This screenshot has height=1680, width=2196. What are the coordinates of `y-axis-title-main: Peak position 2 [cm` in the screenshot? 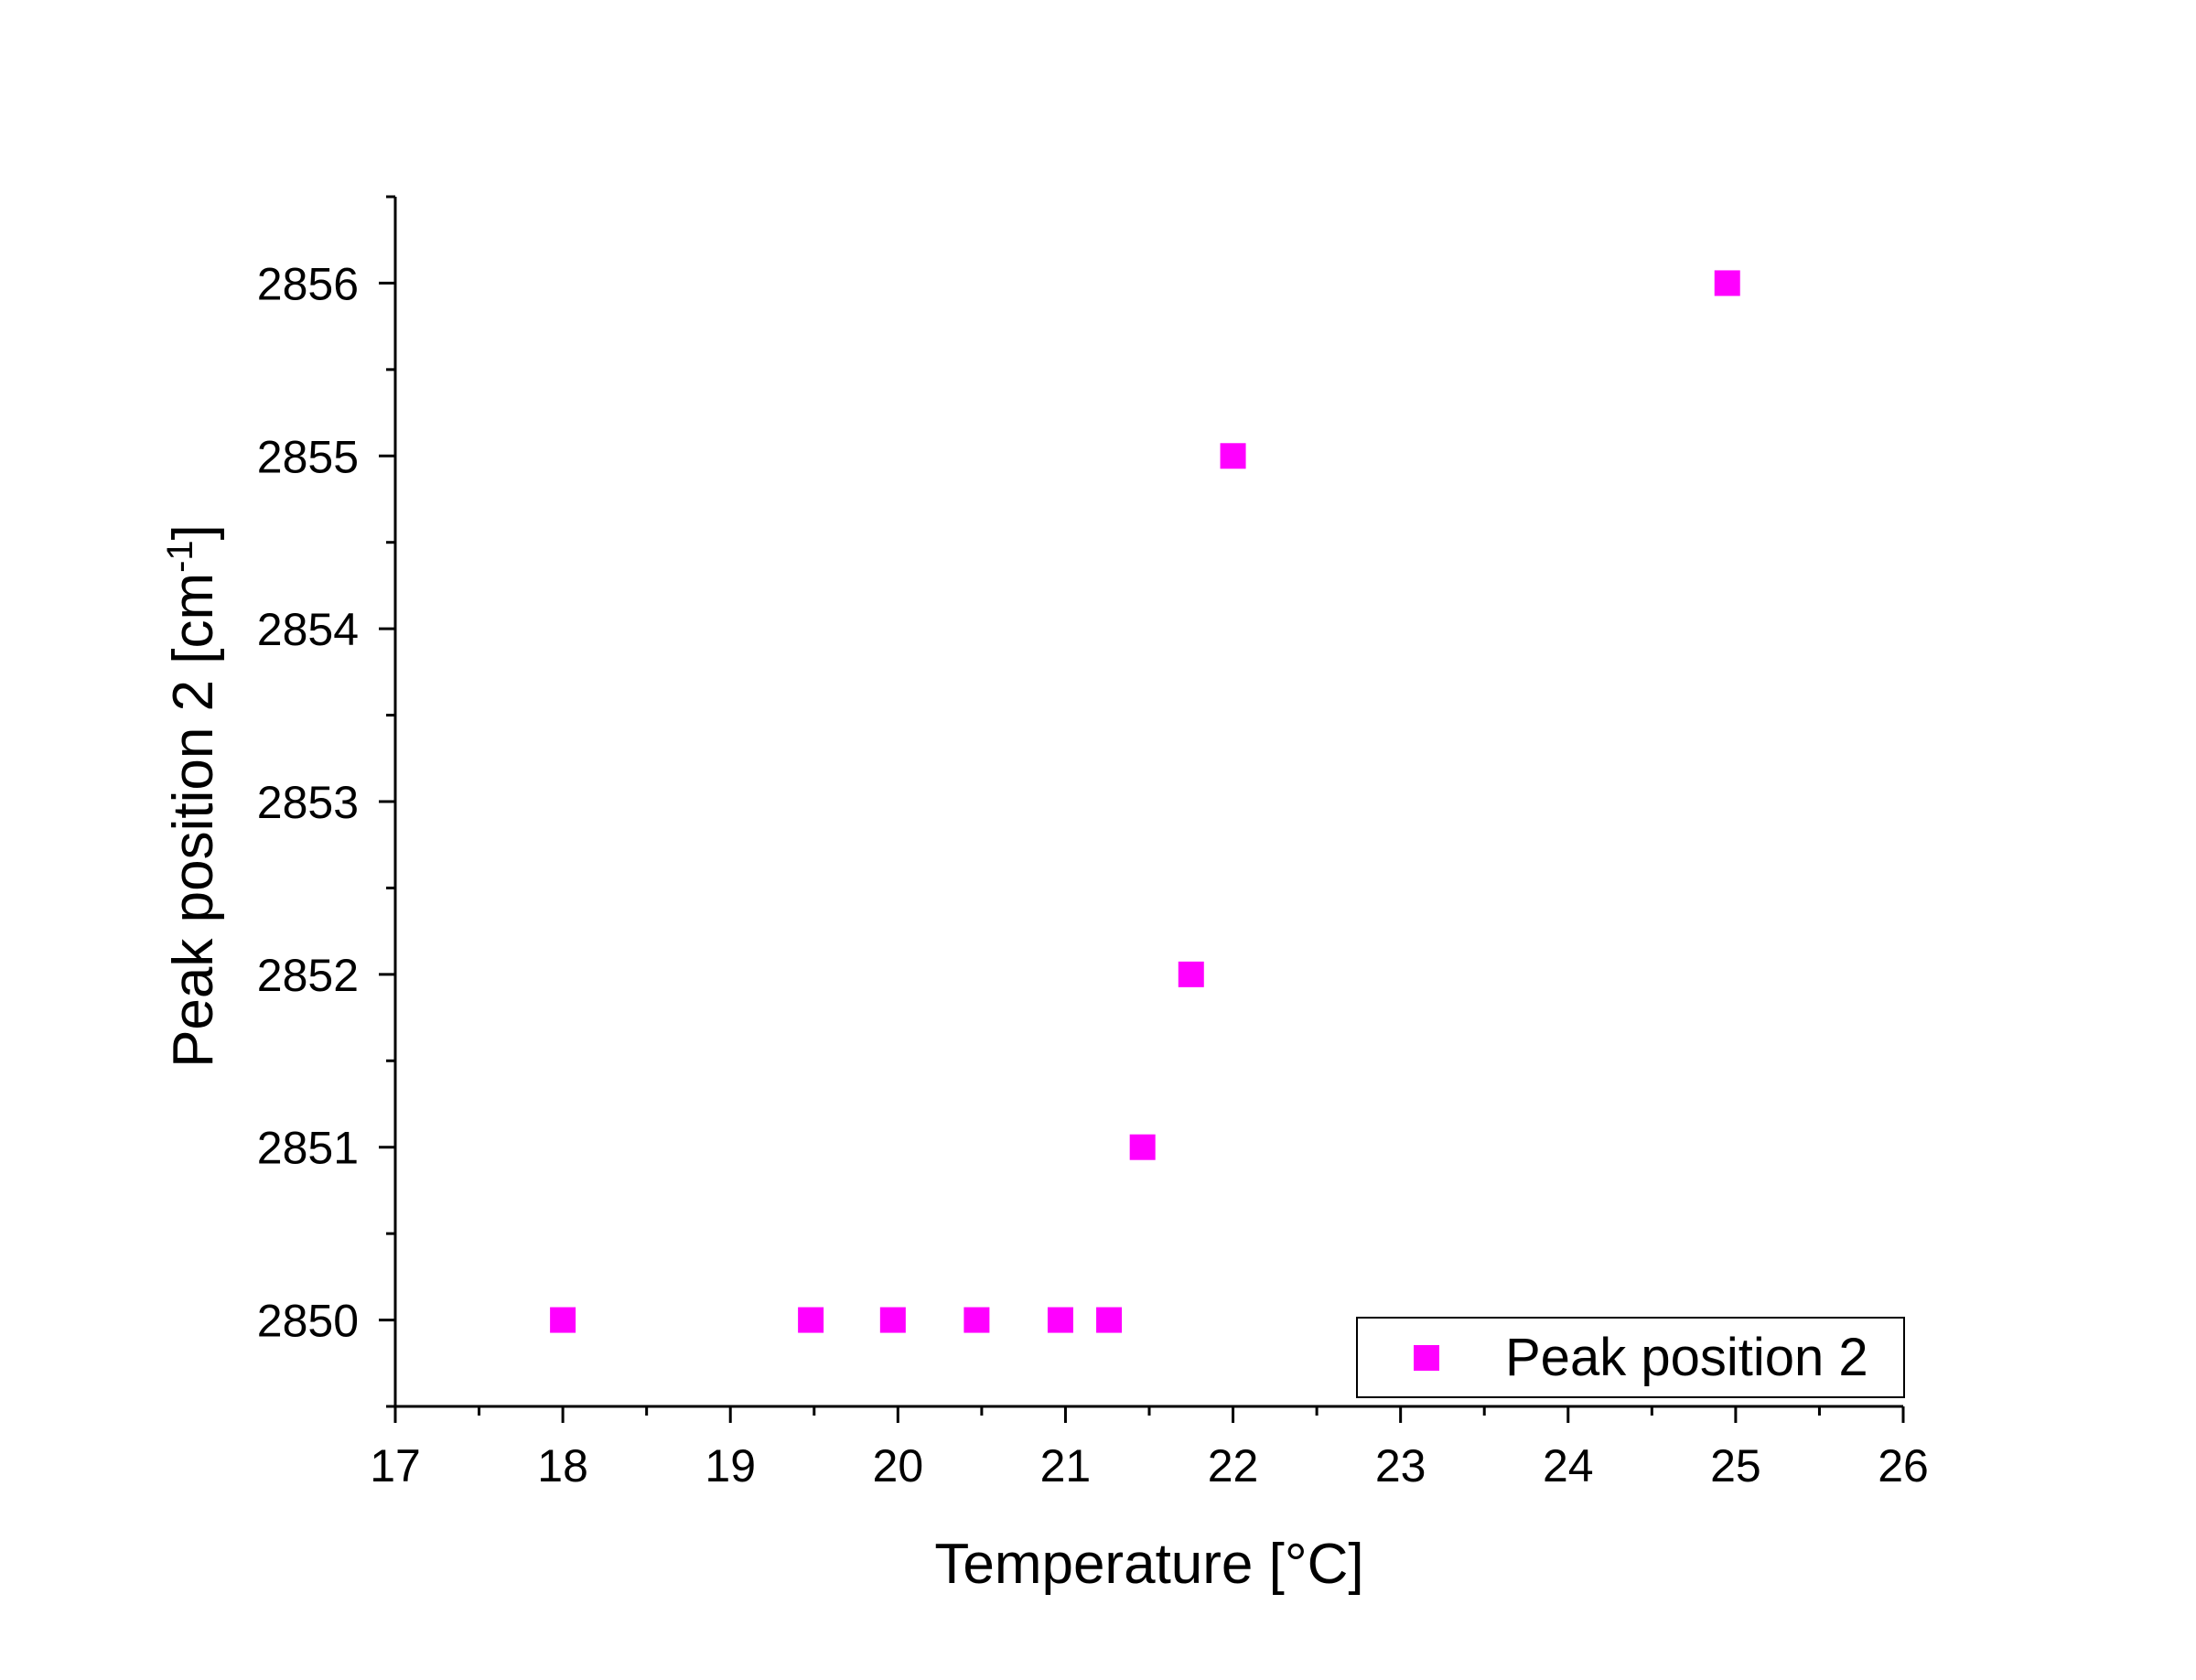 It's located at (193, 820).